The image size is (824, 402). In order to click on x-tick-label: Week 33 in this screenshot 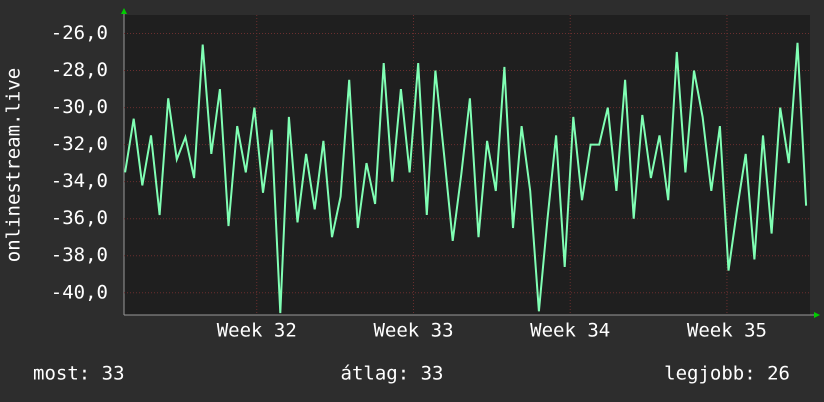, I will do `click(413, 331)`.